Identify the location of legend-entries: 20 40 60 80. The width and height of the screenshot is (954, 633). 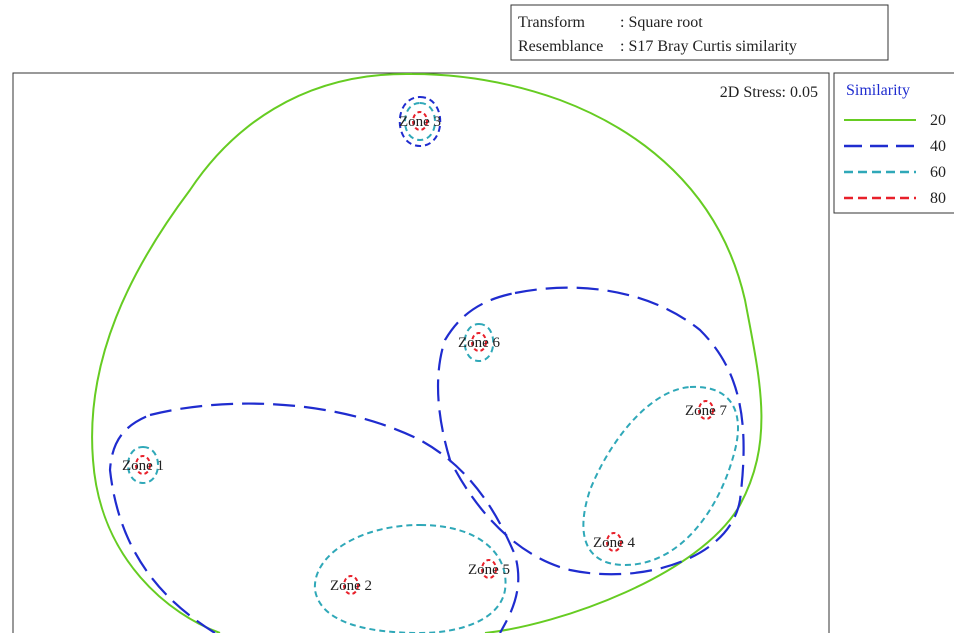
(895, 159).